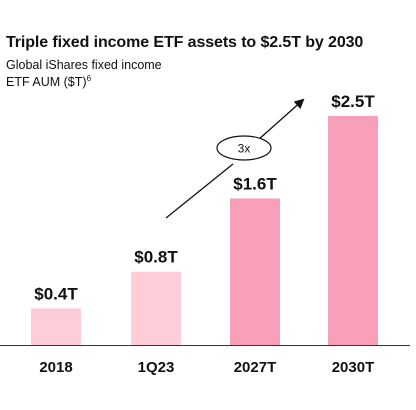  I want to click on subtitle-line-2-text: ETF AUM ($T), so click(46, 82).